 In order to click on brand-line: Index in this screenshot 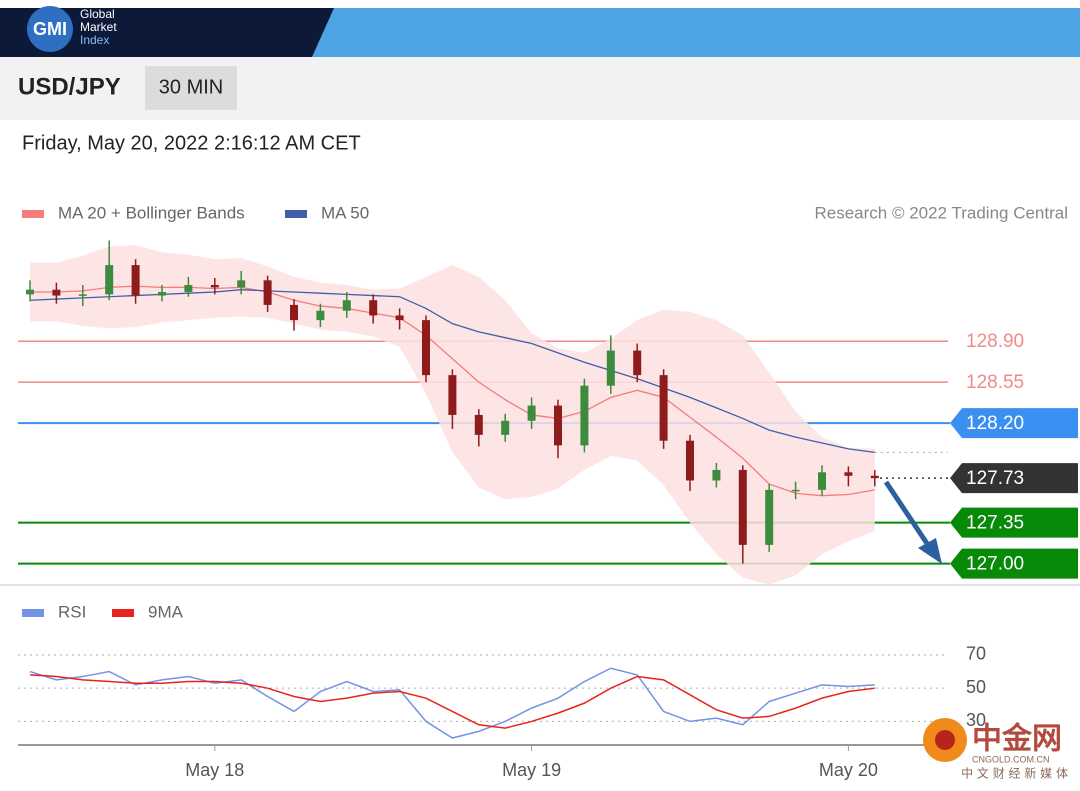, I will do `click(94, 40)`.